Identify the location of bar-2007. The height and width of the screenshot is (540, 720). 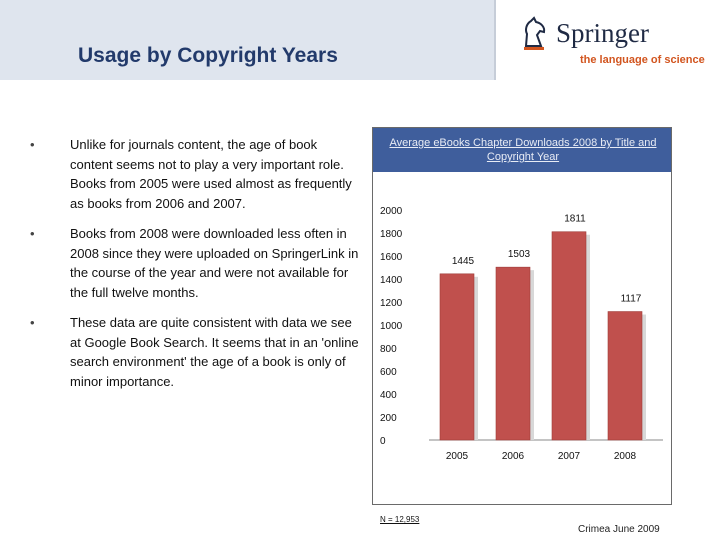
(569, 336).